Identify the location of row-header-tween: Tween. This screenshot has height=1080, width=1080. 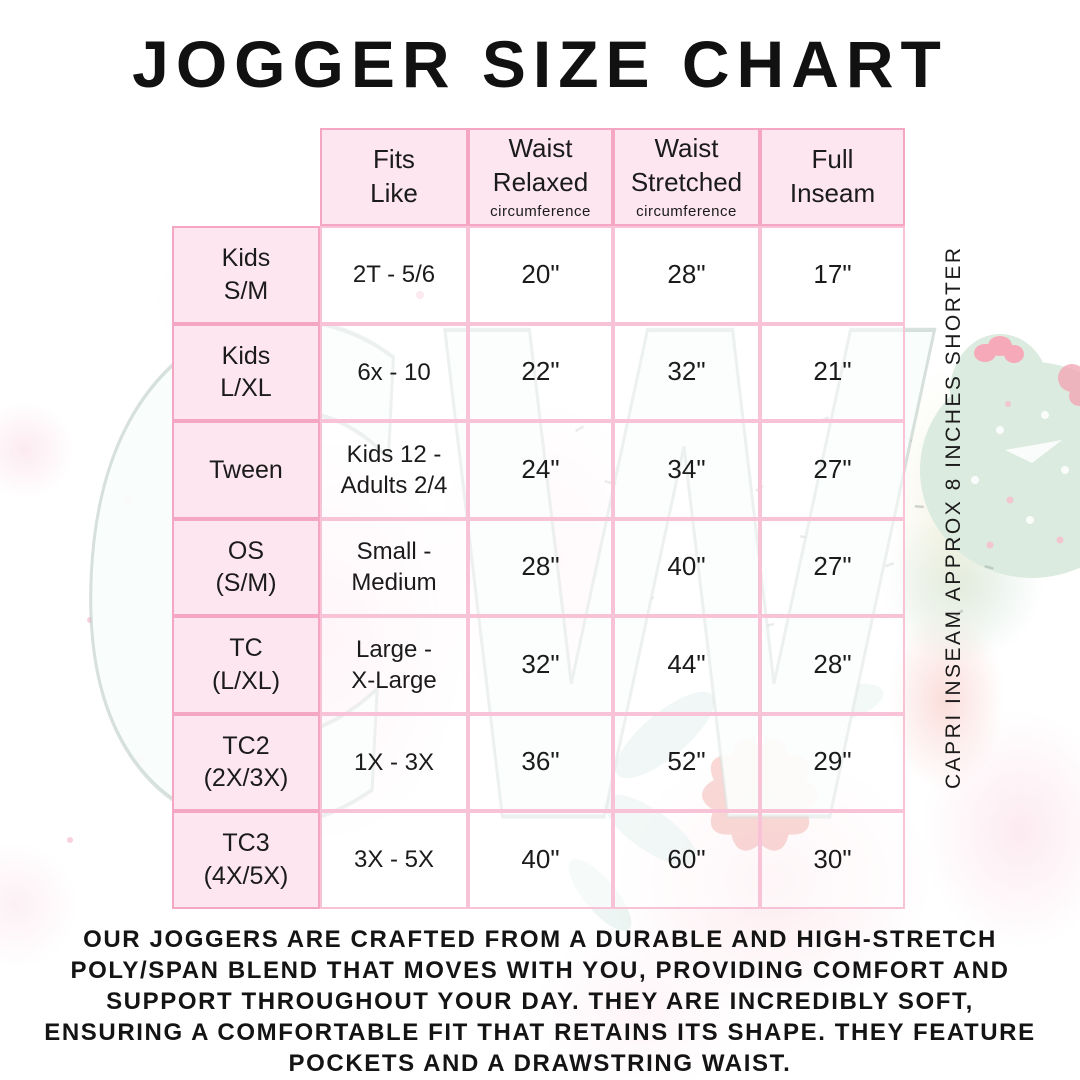
(246, 470).